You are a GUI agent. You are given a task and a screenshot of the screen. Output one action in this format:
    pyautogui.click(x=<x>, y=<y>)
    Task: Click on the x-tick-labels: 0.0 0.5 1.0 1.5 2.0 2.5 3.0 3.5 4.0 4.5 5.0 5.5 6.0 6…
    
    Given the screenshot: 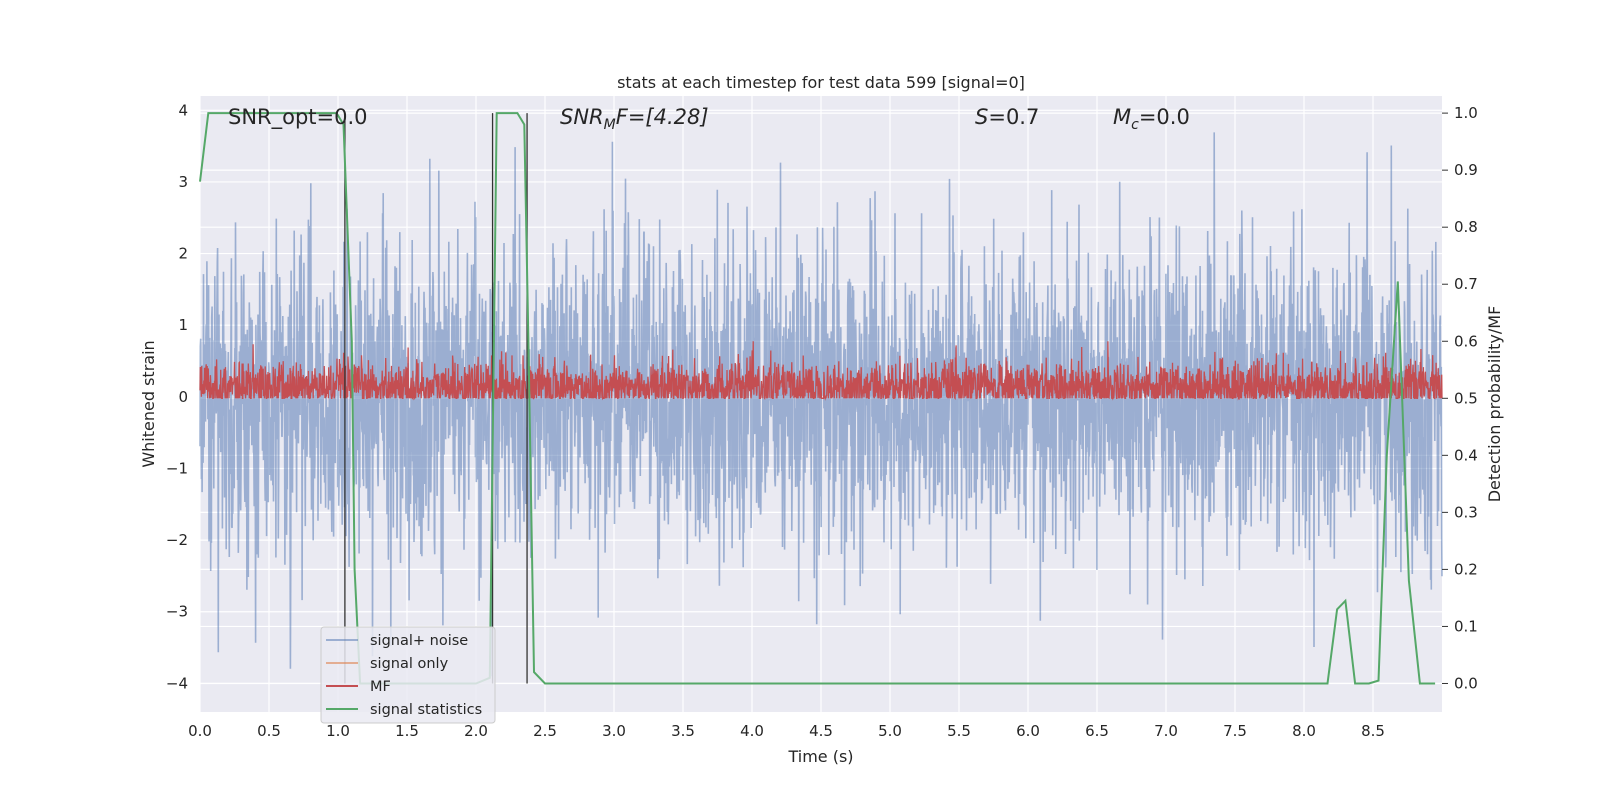 What is the action you would take?
    pyautogui.click(x=786, y=731)
    